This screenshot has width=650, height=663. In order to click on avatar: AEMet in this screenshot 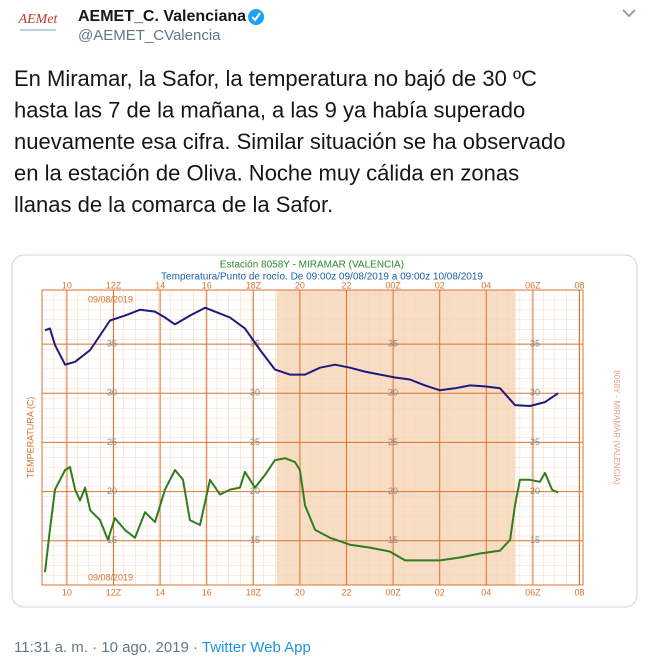, I will do `click(38, 26)`.